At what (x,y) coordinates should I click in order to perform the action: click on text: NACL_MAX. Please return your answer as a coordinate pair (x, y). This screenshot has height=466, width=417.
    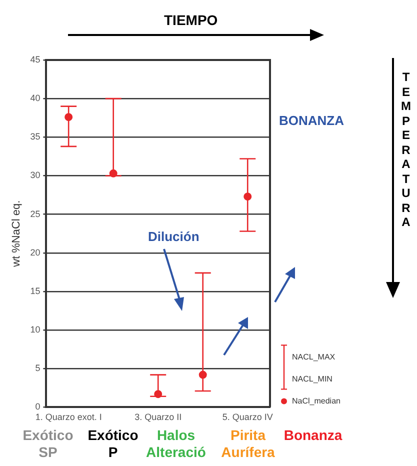
    Looking at the image, I should click on (314, 357).